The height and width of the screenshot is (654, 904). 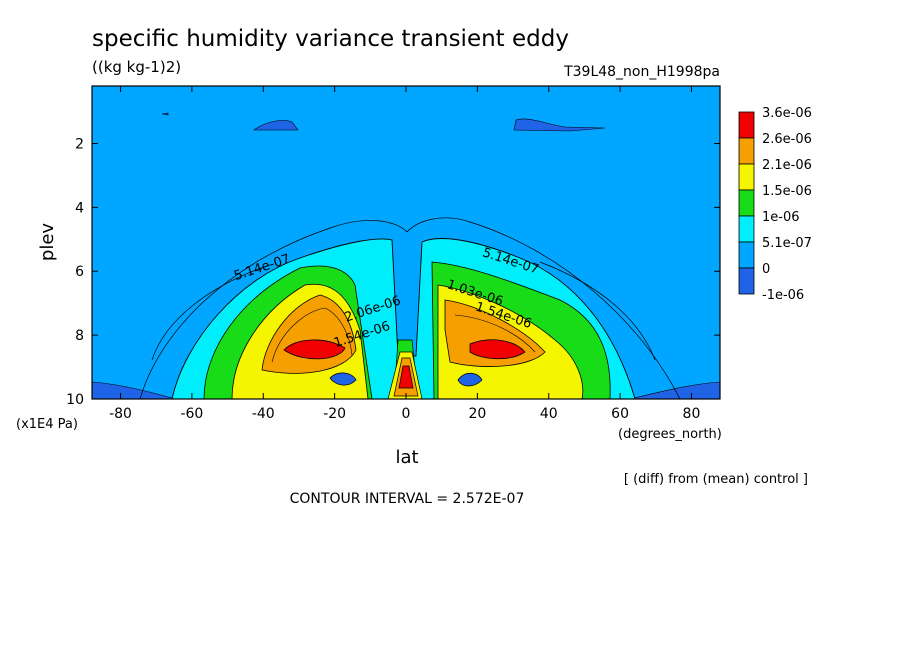 I want to click on x-tick-label: -60, so click(x=191, y=414).